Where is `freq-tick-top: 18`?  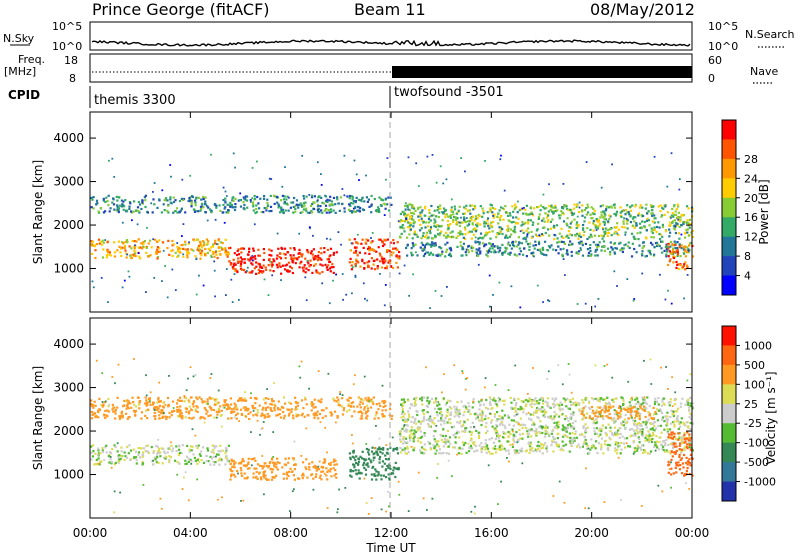 freq-tick-top: 18 is located at coordinates (71, 60).